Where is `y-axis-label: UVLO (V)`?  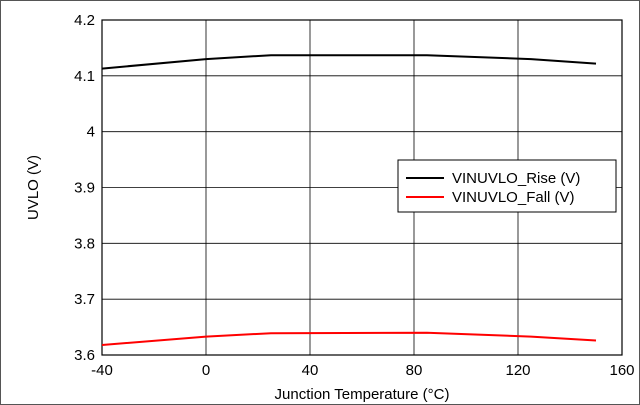 y-axis-label: UVLO (V) is located at coordinates (33, 187).